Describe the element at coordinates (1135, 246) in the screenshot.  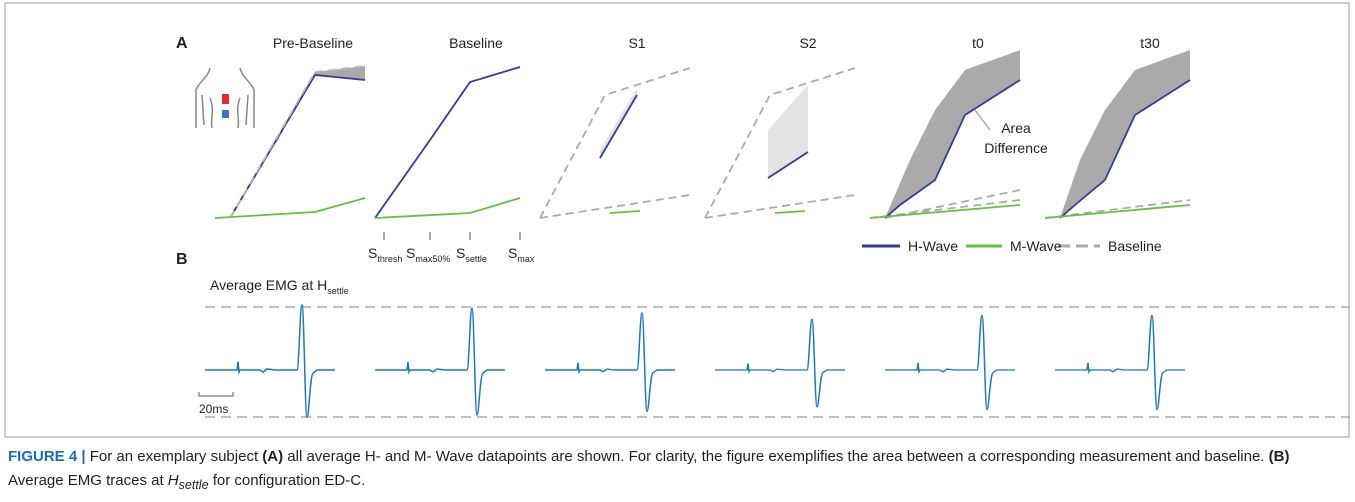
I see `legend-label: Baseline` at that location.